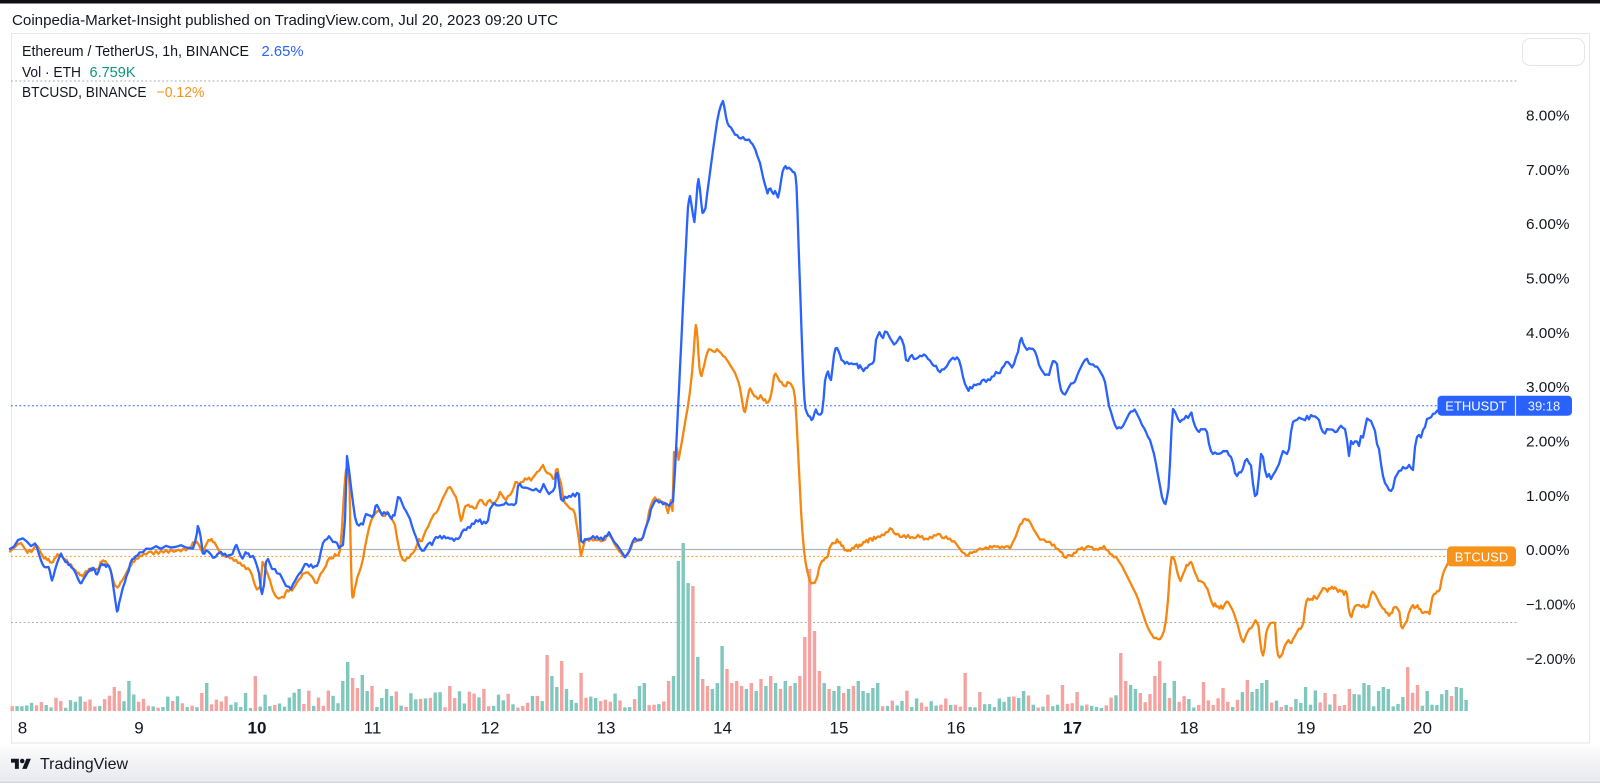 This screenshot has height=783, width=1600. What do you see at coordinates (113, 72) in the screenshot?
I see `svg-text: 6.759K` at bounding box center [113, 72].